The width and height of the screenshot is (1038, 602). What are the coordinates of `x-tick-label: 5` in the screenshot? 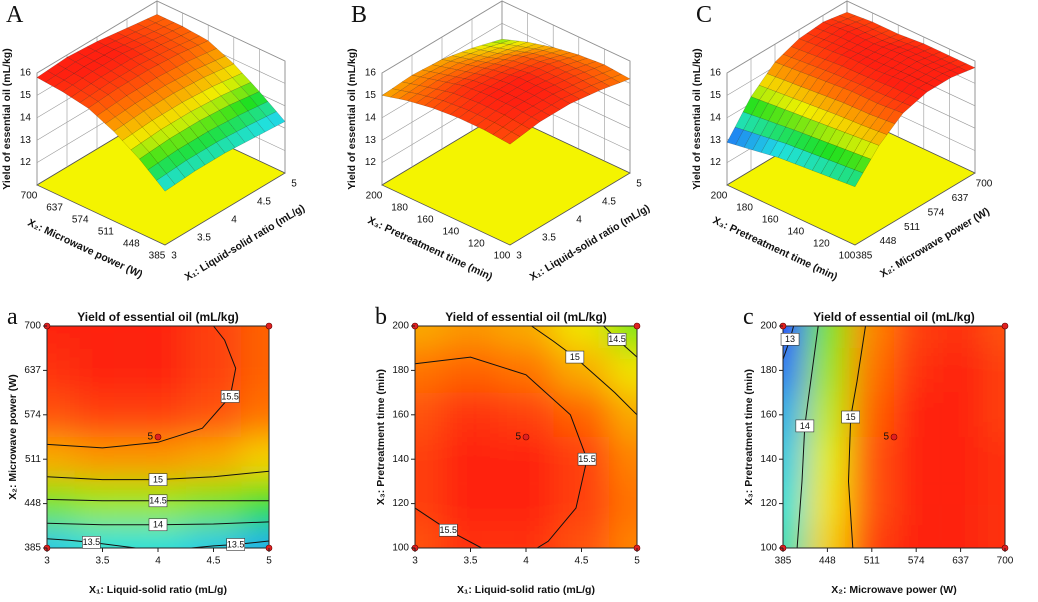 It's located at (294, 184).